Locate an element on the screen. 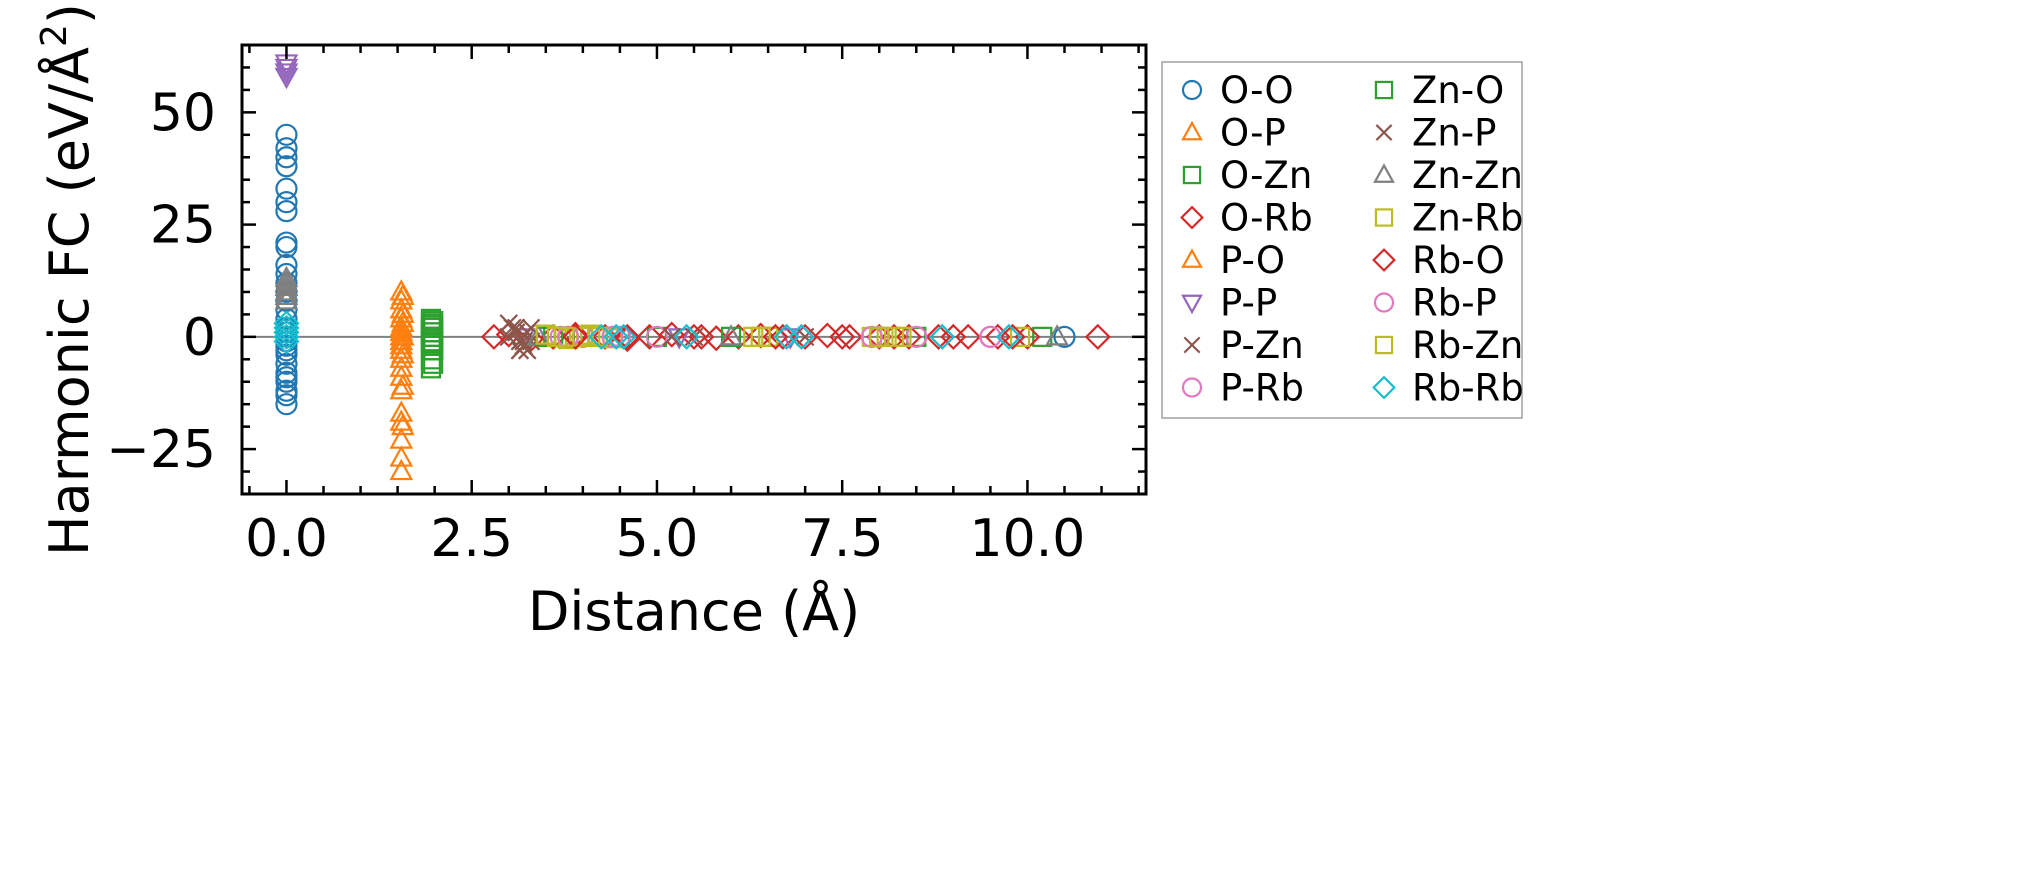  legend-item: Rb-Rb is located at coordinates (1448, 388).